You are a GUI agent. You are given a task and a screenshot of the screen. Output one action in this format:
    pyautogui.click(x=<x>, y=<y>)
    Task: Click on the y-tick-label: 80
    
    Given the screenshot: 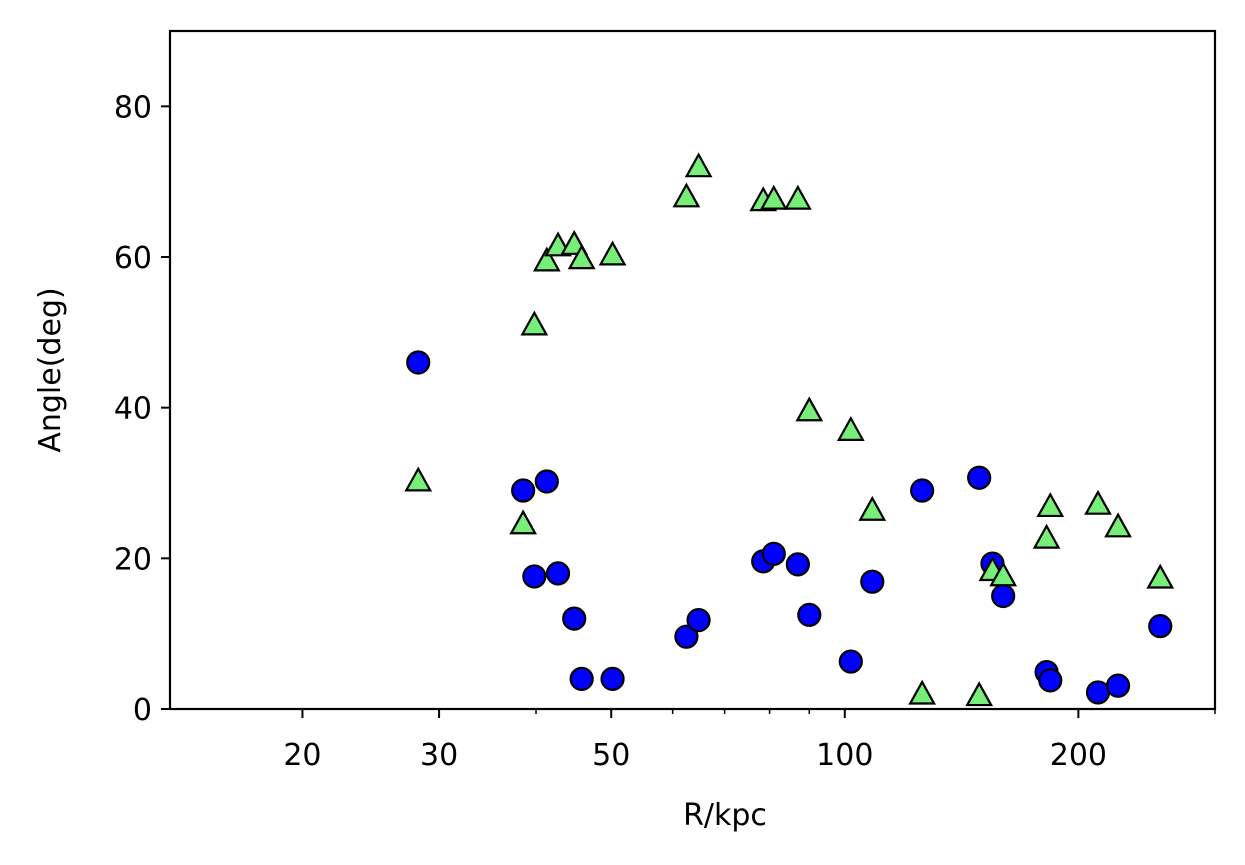 What is the action you would take?
    pyautogui.click(x=133, y=107)
    